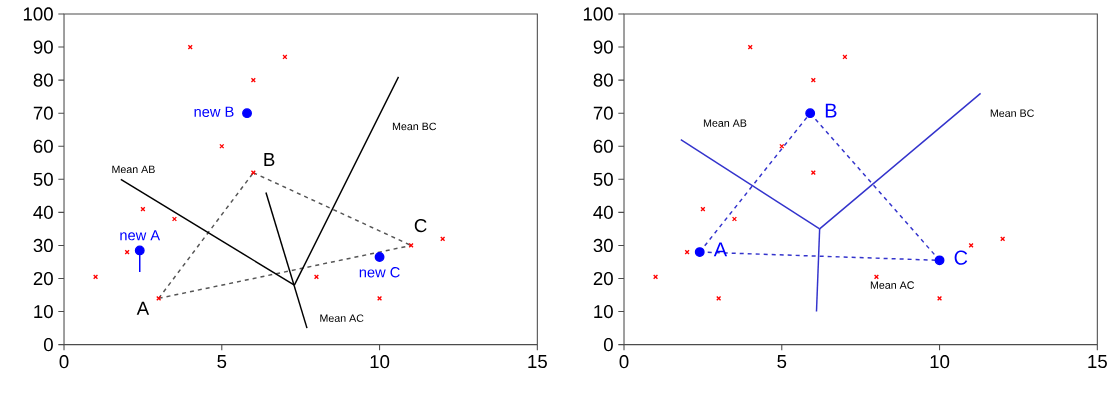  What do you see at coordinates (961, 257) in the screenshot?
I see `series-label: C` at bounding box center [961, 257].